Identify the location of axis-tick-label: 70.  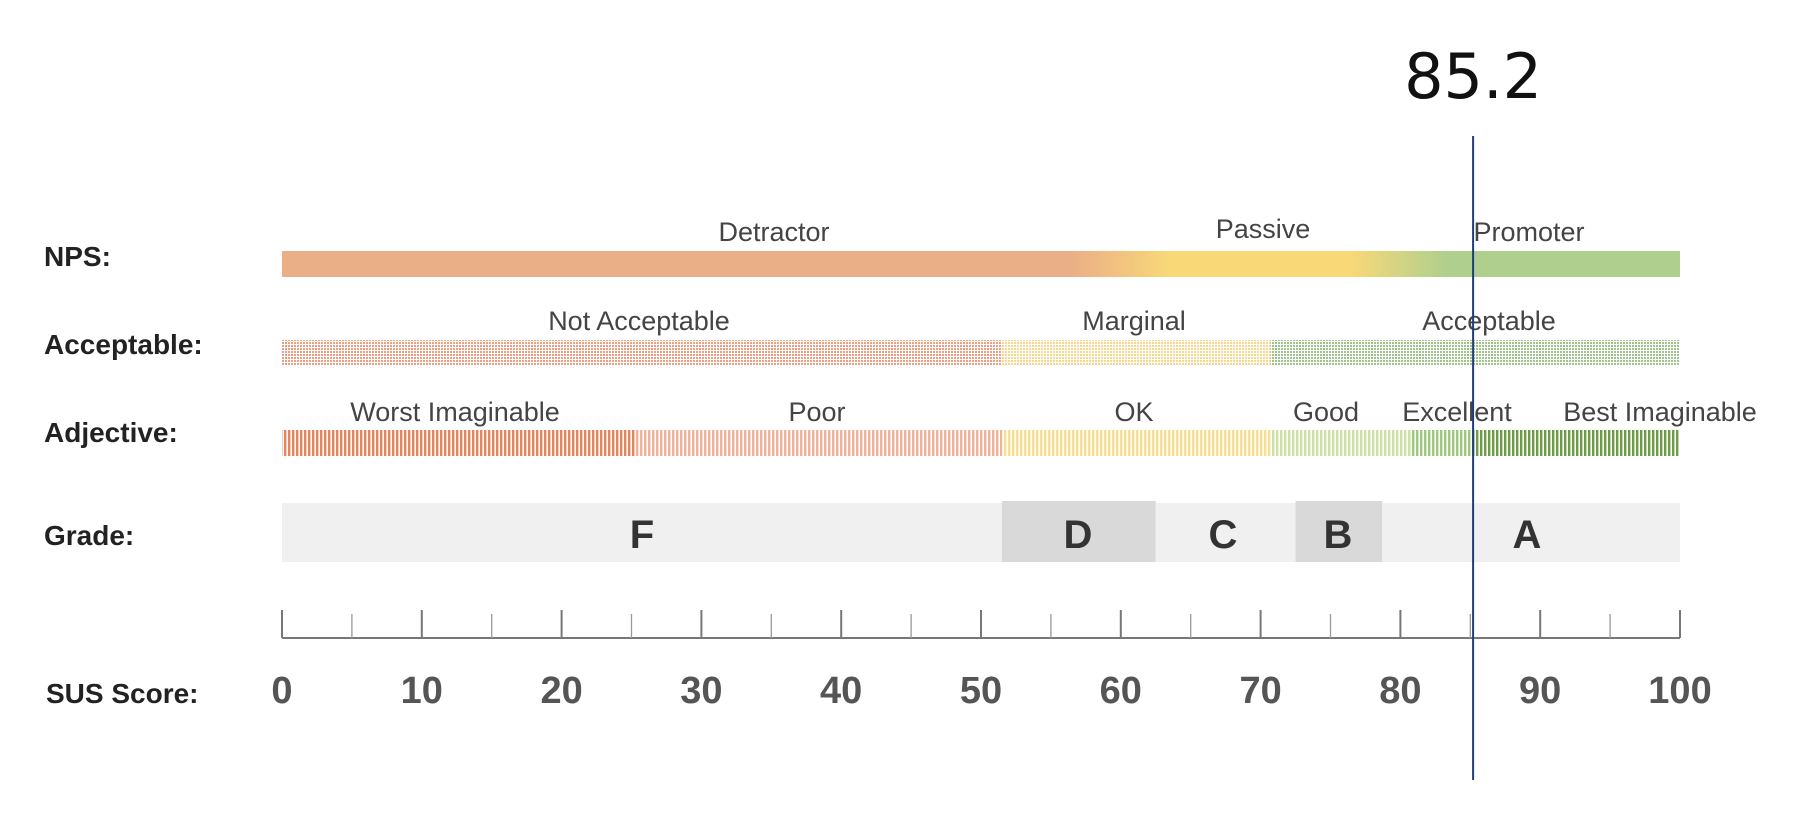
(1260, 691).